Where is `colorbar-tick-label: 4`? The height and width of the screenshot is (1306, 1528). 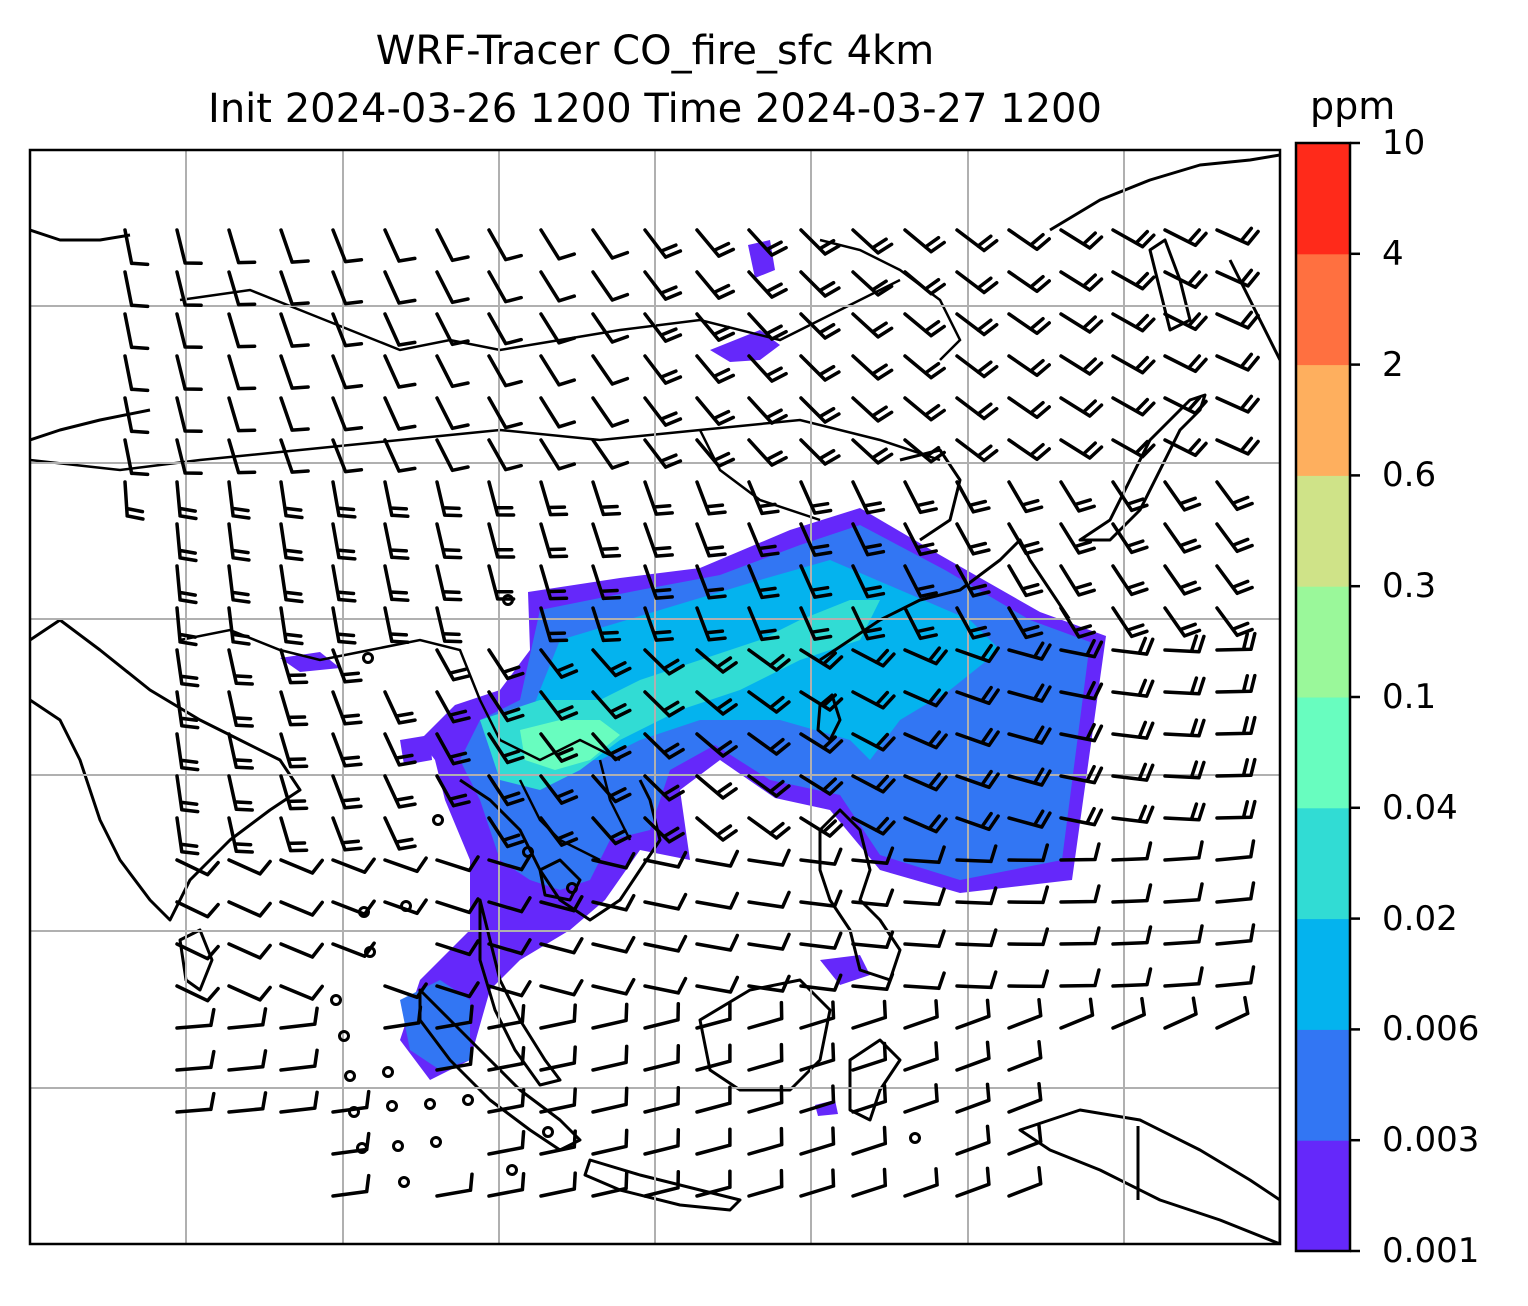 colorbar-tick-label: 4 is located at coordinates (1393, 253).